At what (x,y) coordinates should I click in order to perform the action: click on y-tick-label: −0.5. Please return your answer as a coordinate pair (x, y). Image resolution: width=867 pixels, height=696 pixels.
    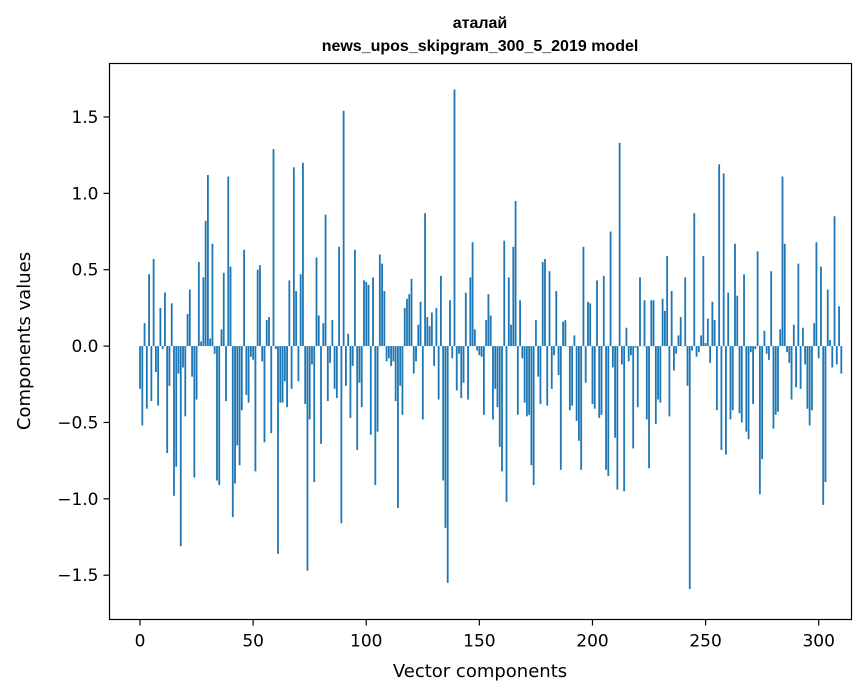
    Looking at the image, I should click on (77, 423).